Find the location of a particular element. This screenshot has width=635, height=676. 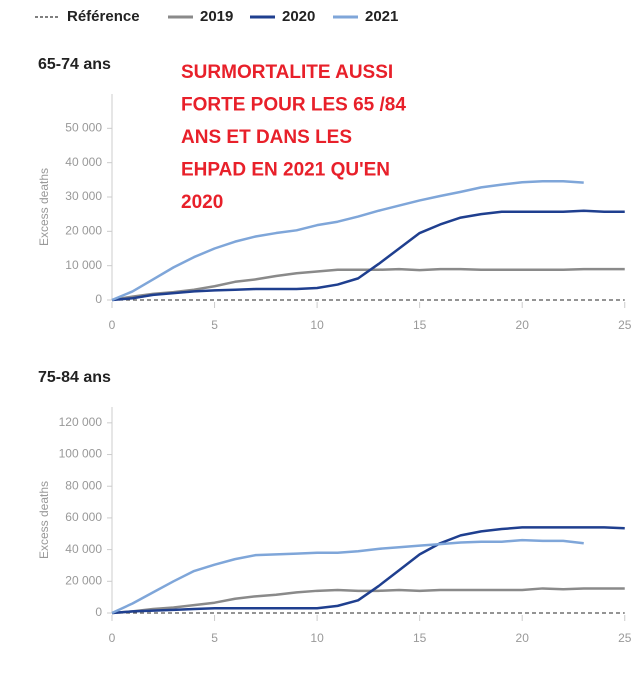

annotation: FORTE POUR LES 65 /84 is located at coordinates (293, 105).